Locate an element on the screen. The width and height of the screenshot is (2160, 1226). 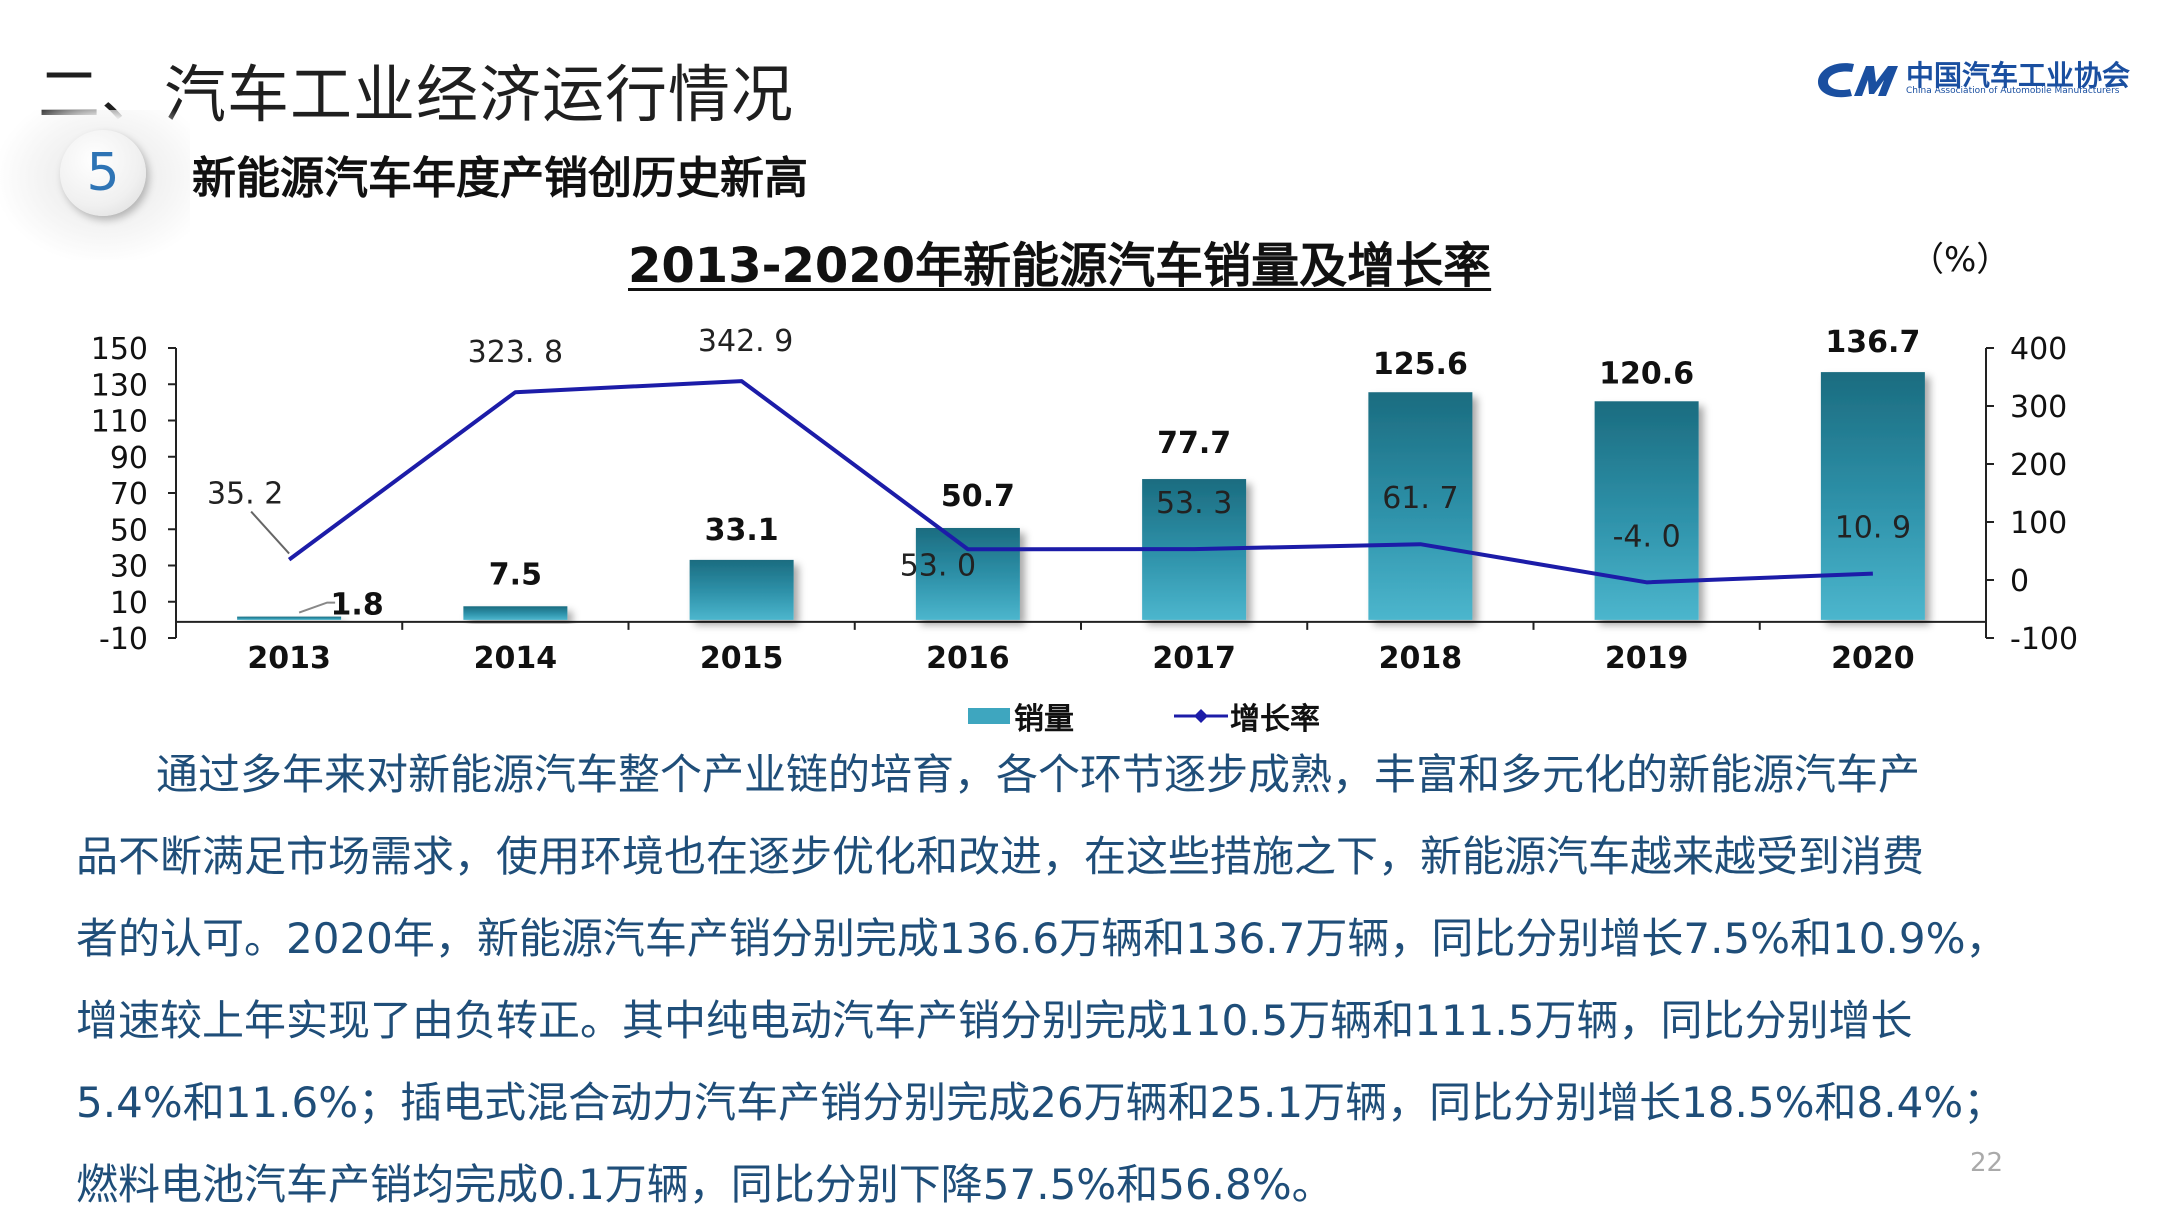
bar-label-leader is located at coordinates (317, 607).